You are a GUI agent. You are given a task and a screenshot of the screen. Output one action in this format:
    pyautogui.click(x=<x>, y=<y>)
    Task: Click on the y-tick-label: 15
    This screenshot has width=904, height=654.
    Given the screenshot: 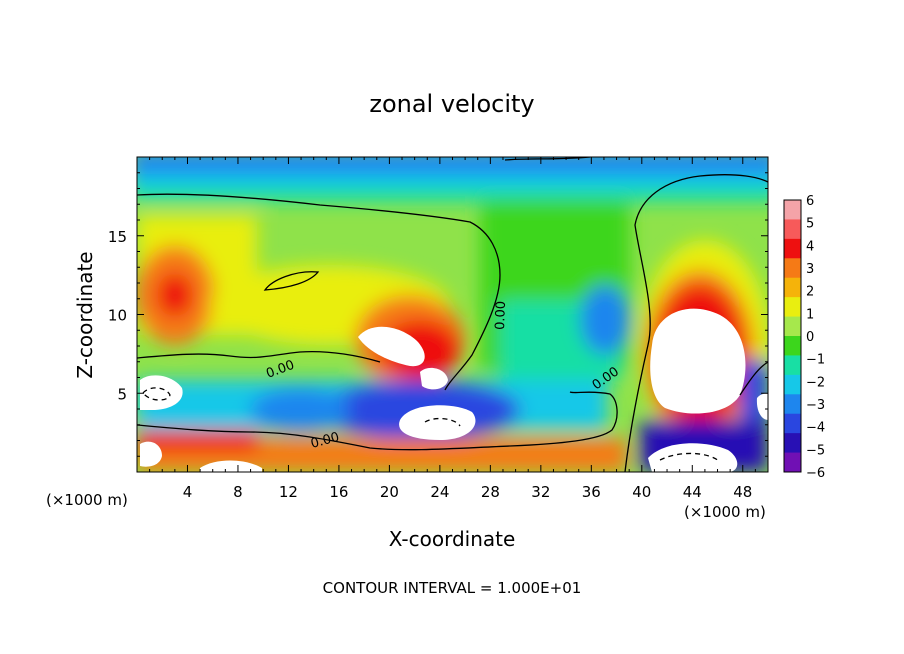 What is the action you would take?
    pyautogui.click(x=117, y=237)
    